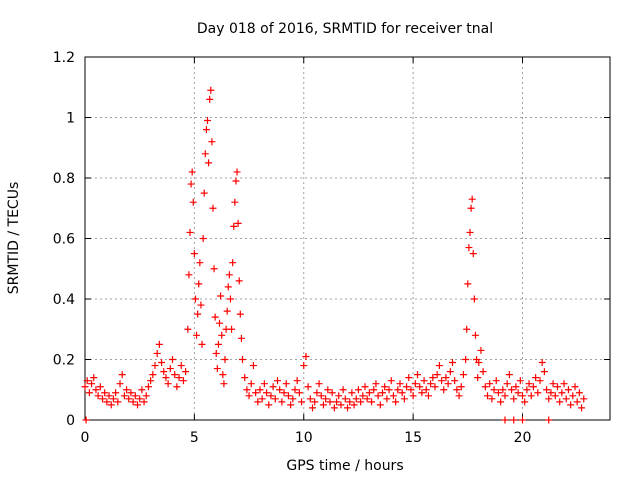 This screenshot has height=480, width=640. I want to click on y-tick-label: 0.8, so click(64, 179).